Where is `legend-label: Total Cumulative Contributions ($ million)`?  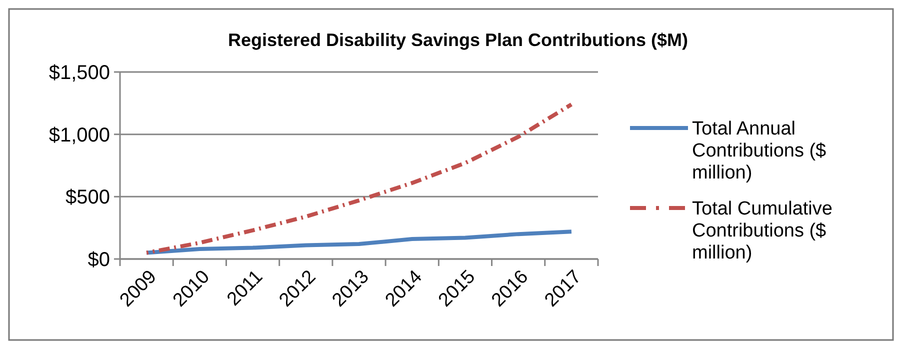 legend-label: Total Cumulative Contributions ($ million) is located at coordinates (762, 231).